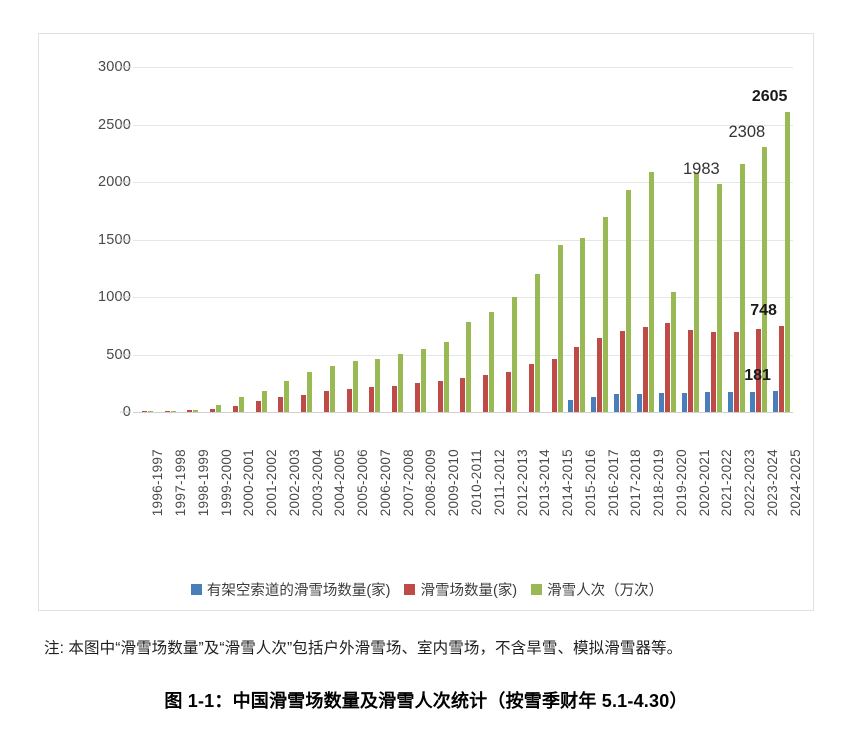 This screenshot has height=736, width=852. Describe the element at coordinates (454, 483) in the screenshot. I see `x-axis-label: 2009-2010` at that location.